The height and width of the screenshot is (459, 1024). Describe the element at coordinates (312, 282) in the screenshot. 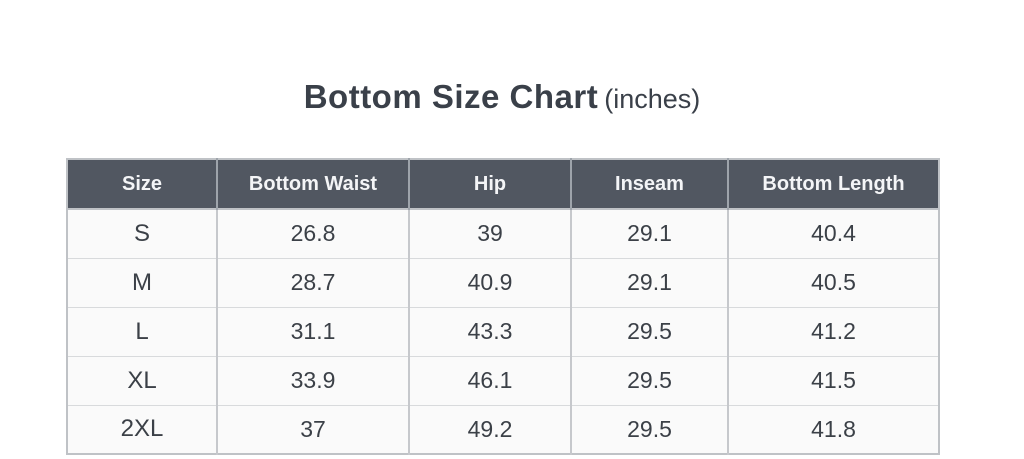

I see `value-cell: 28.7` at that location.